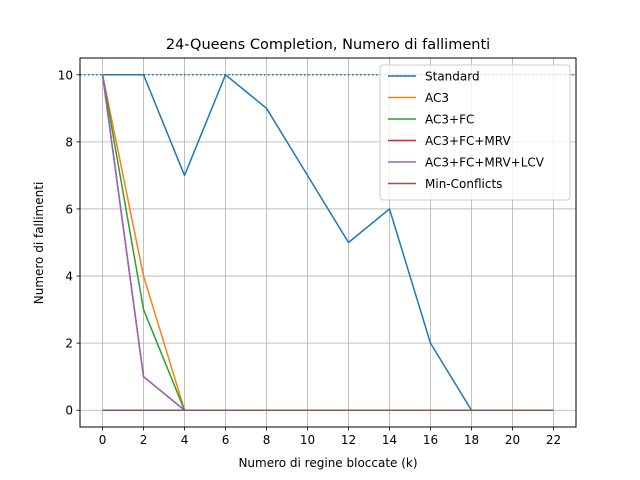  I want to click on y-axis-label: Numero di fallimenti, so click(39, 243).